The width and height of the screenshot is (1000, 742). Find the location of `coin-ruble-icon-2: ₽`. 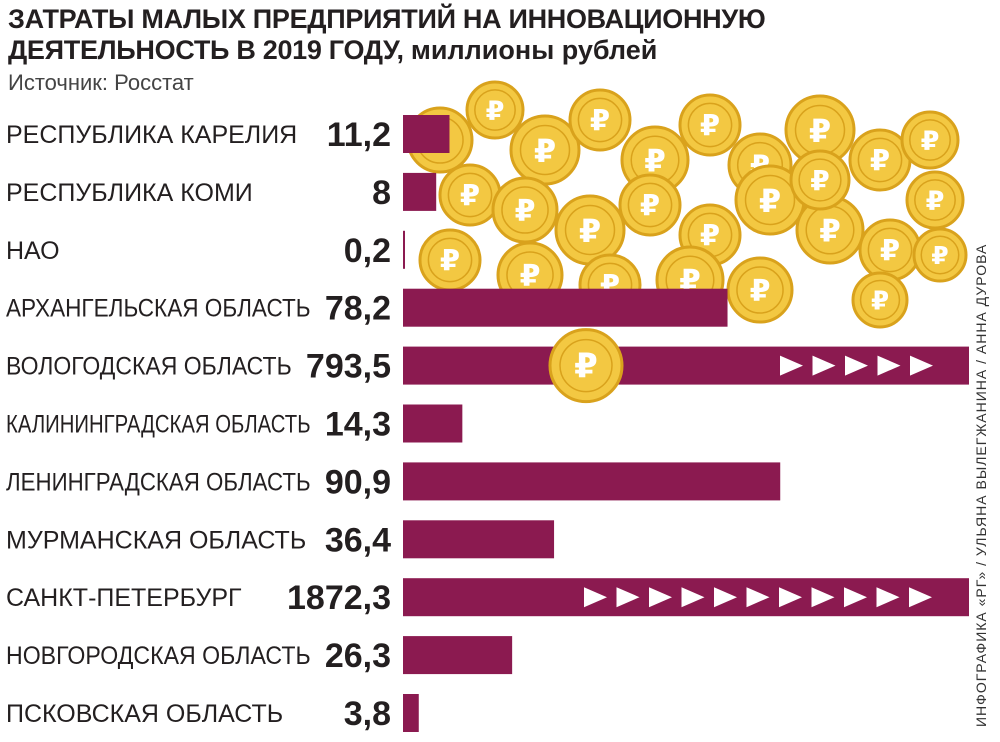

coin-ruble-icon-2: ₽ is located at coordinates (545, 151).